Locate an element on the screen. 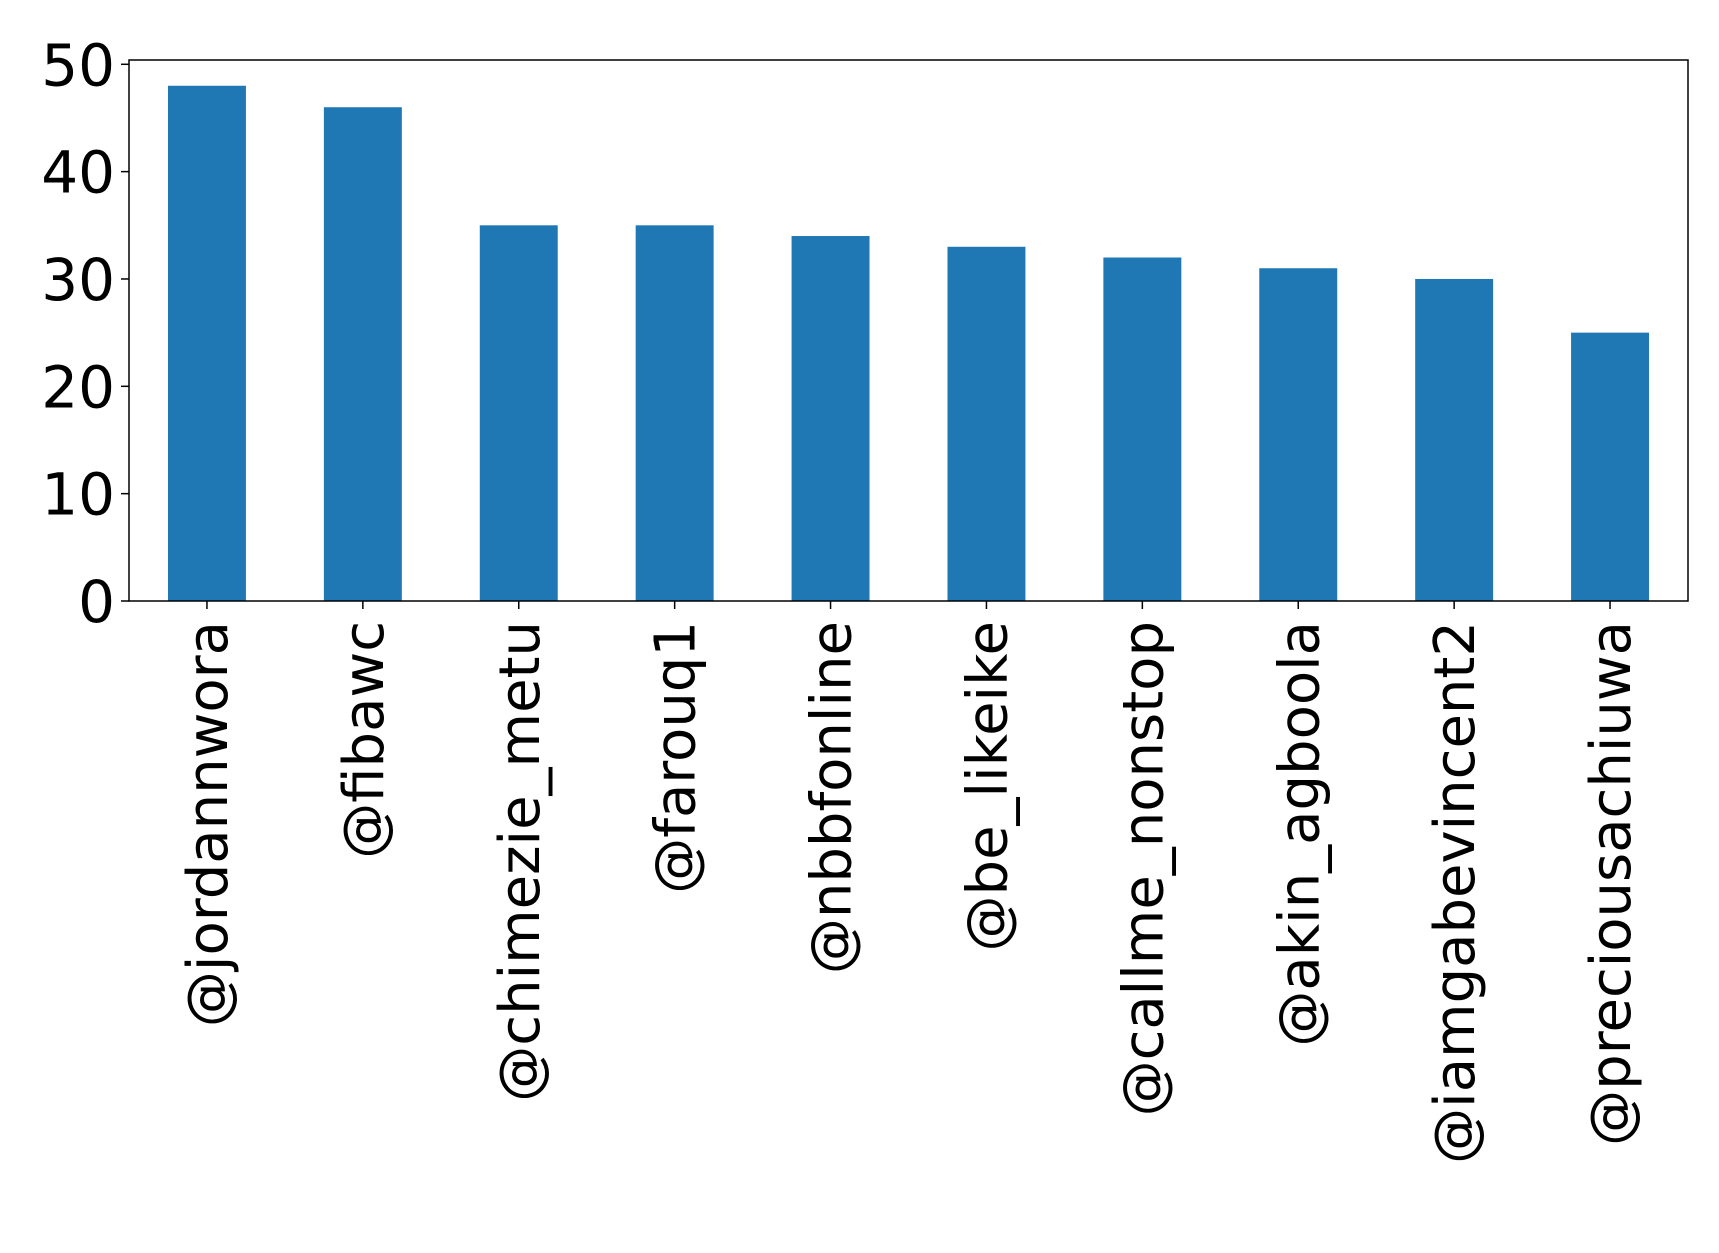 This screenshot has width=1719, height=1253. bar-preciousachiuwa is located at coordinates (1610, 466).